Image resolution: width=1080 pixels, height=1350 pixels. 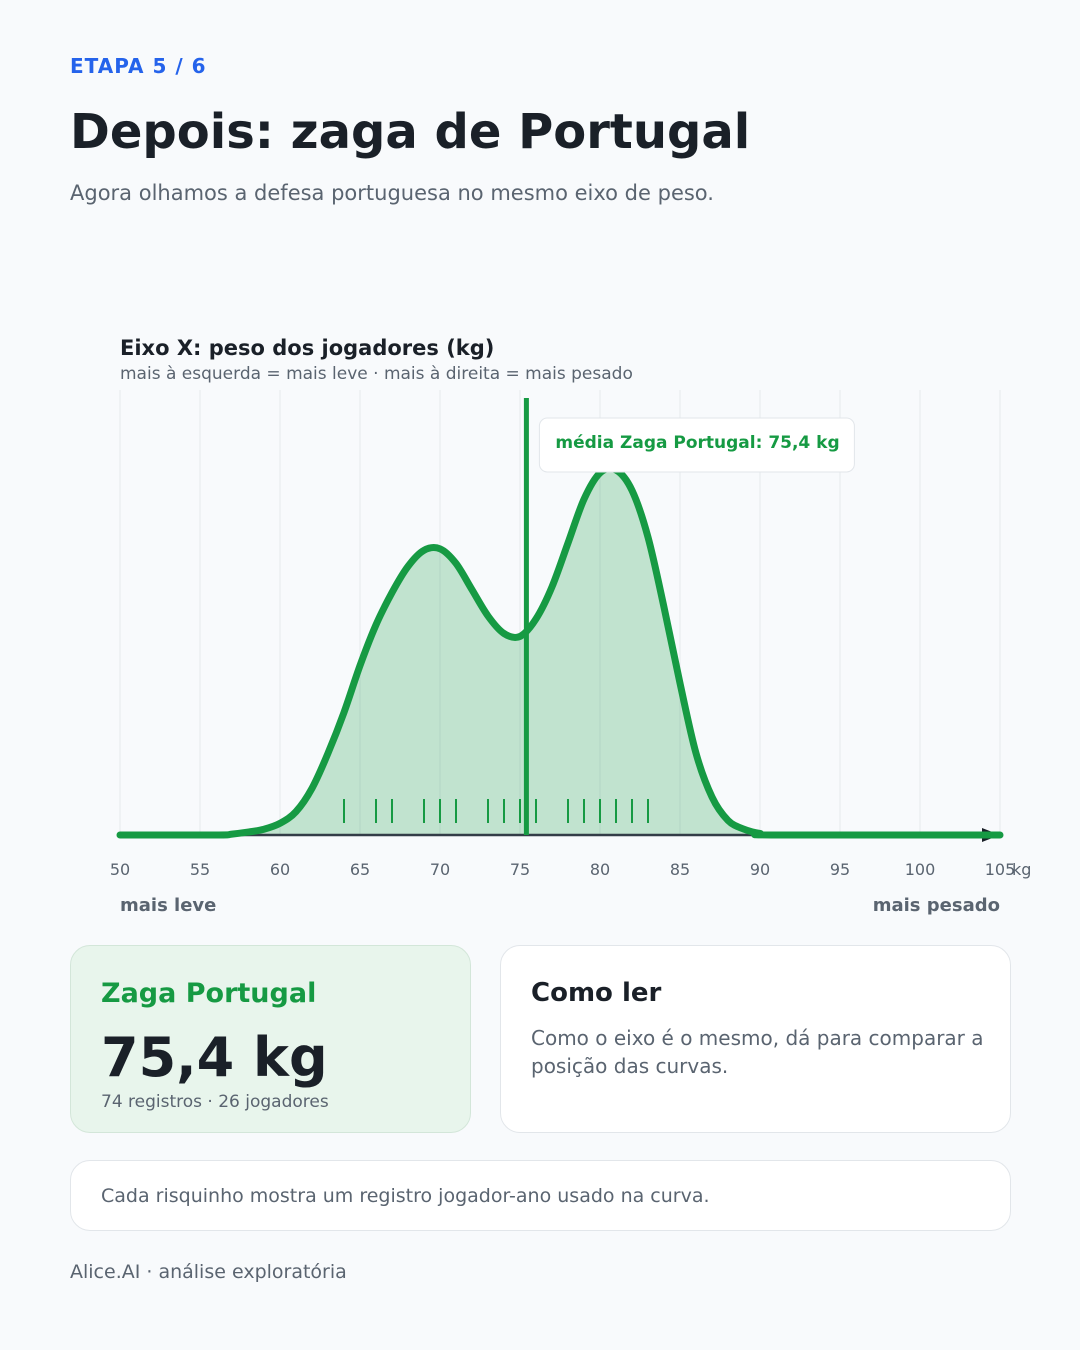 I want to click on mean-label-box, so click(x=696, y=445).